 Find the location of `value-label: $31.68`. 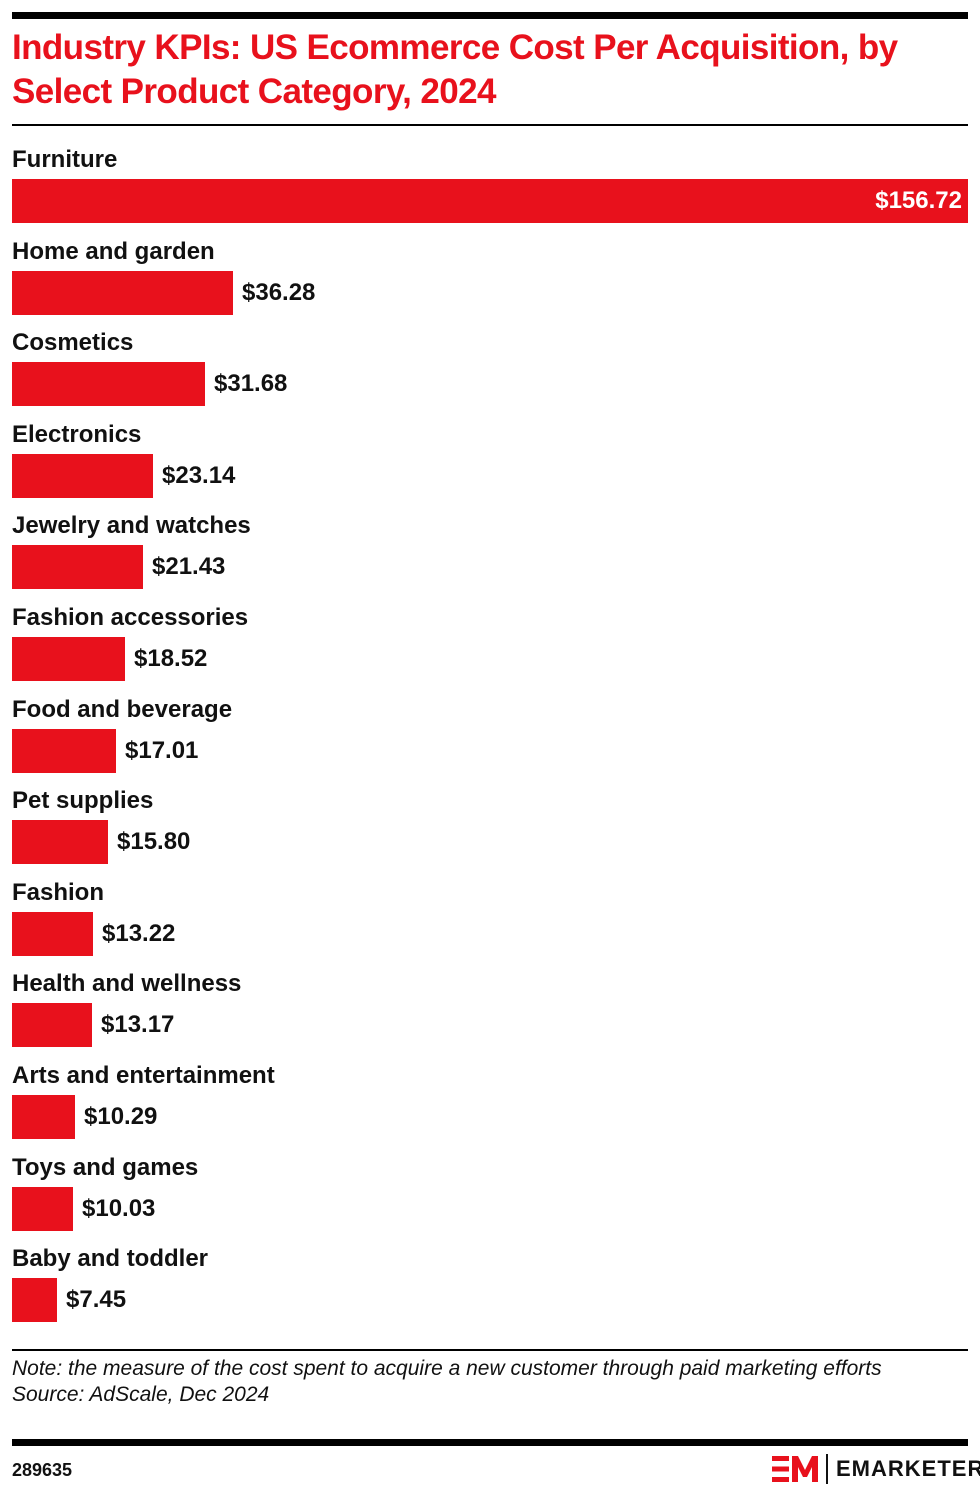

value-label: $31.68 is located at coordinates (251, 384).